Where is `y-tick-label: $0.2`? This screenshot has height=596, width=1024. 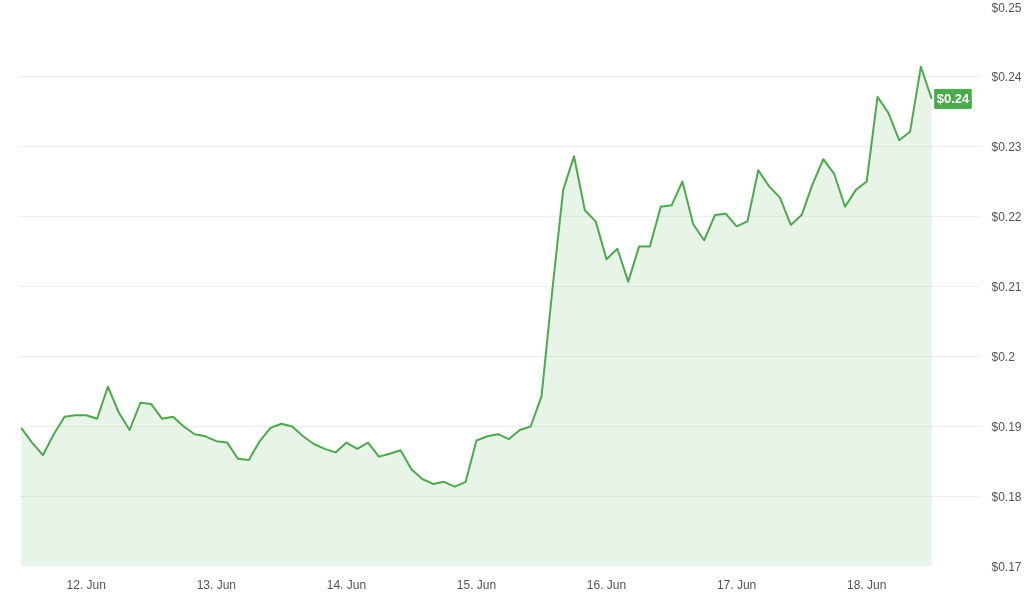 y-tick-label: $0.2 is located at coordinates (1003, 356).